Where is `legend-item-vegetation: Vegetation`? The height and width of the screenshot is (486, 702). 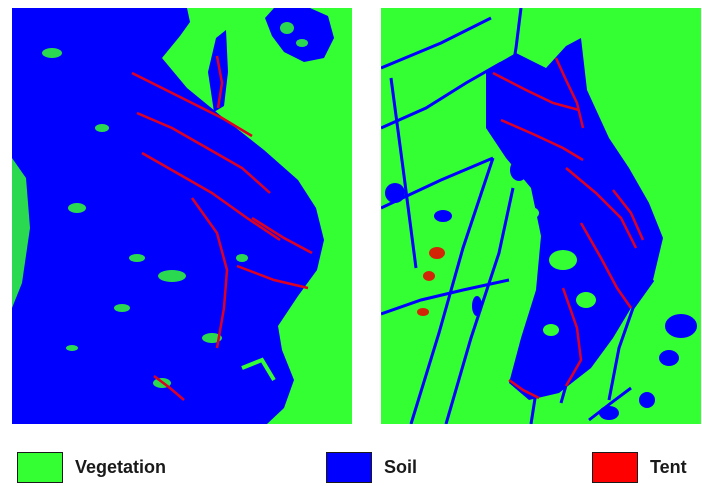 legend-item-vegetation: Vegetation is located at coordinates (91, 467).